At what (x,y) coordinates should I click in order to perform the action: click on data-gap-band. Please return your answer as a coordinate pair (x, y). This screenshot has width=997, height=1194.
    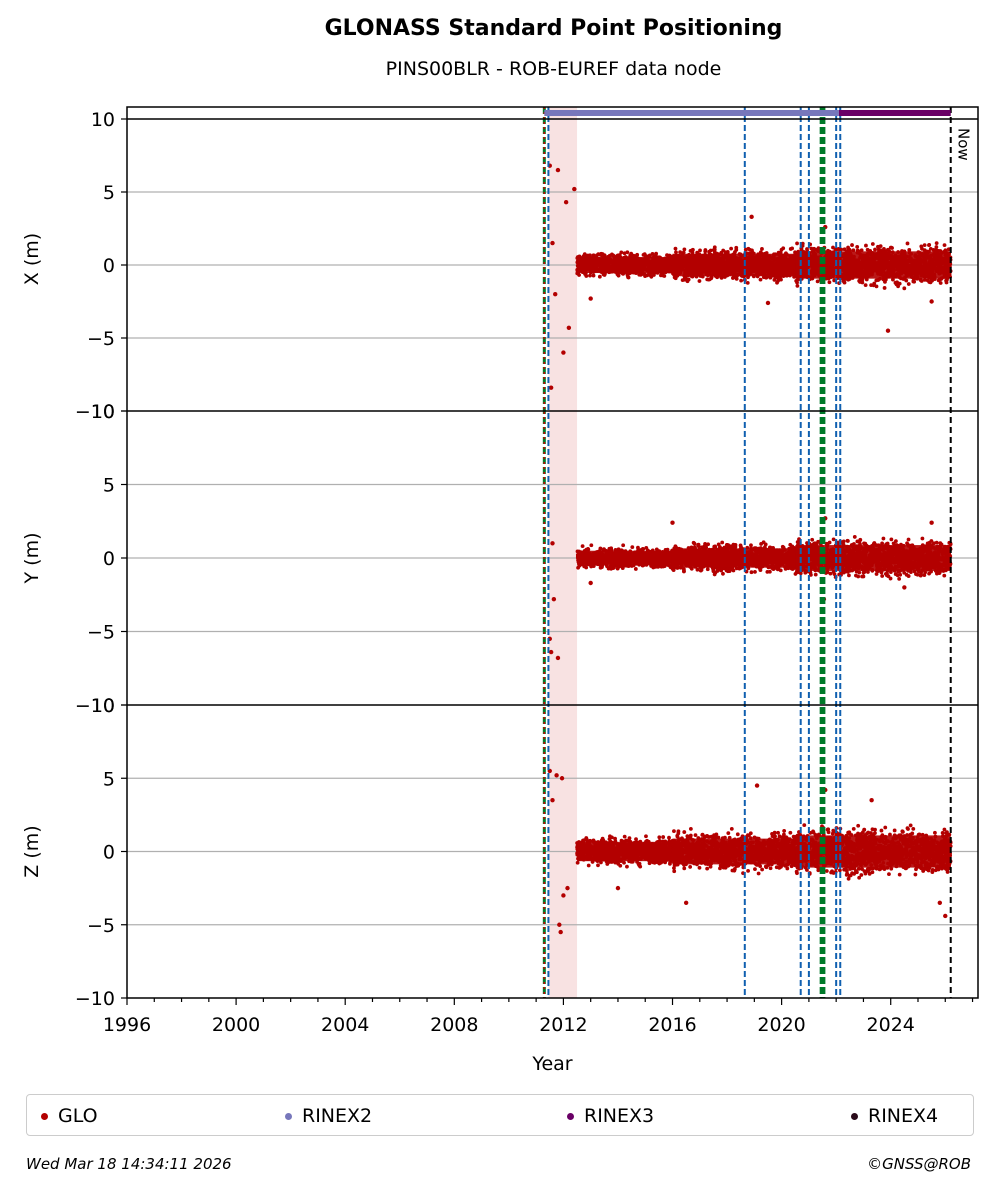
    Looking at the image, I should click on (562, 552).